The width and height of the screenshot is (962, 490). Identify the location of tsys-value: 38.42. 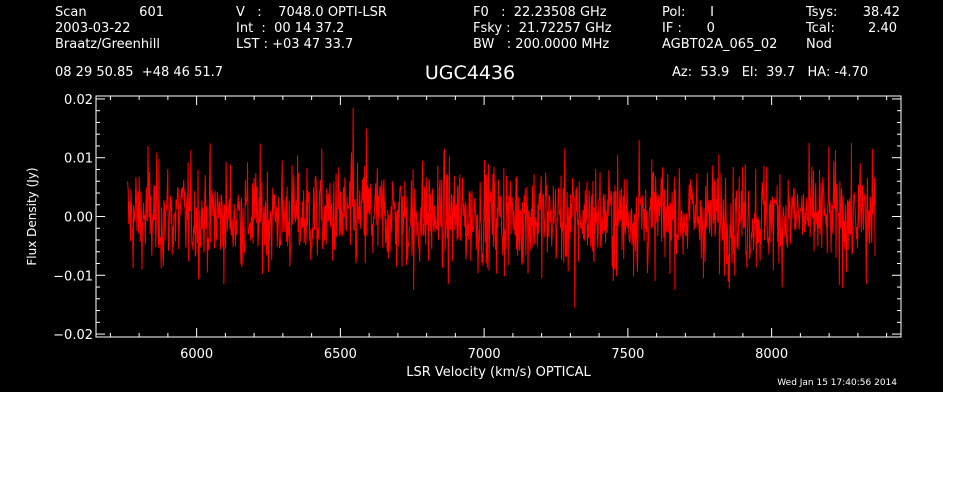
(881, 12).